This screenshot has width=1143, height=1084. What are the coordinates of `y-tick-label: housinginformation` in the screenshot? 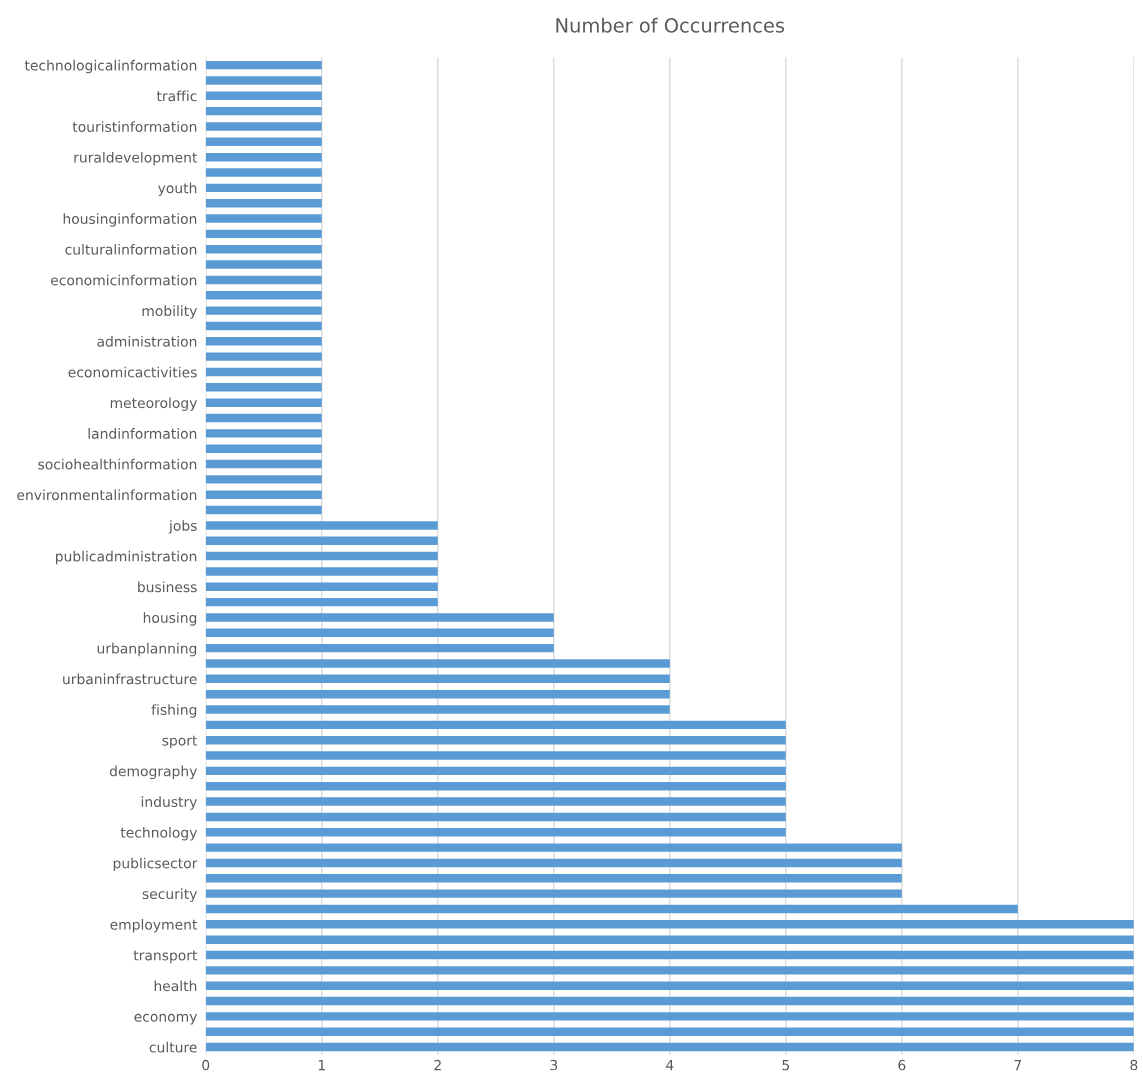 It's located at (130, 220).